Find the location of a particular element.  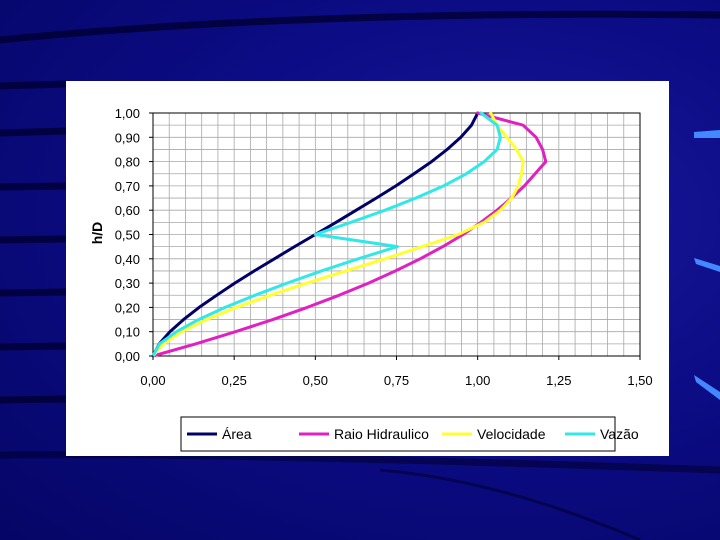

y-tick-label: 0,90 is located at coordinates (127, 137).